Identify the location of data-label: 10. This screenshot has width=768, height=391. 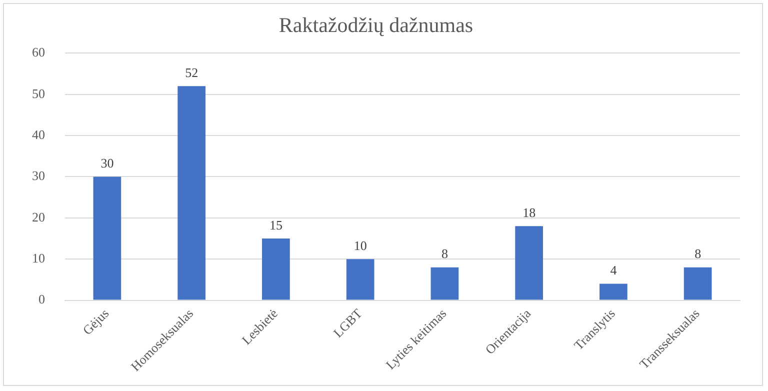
(360, 246).